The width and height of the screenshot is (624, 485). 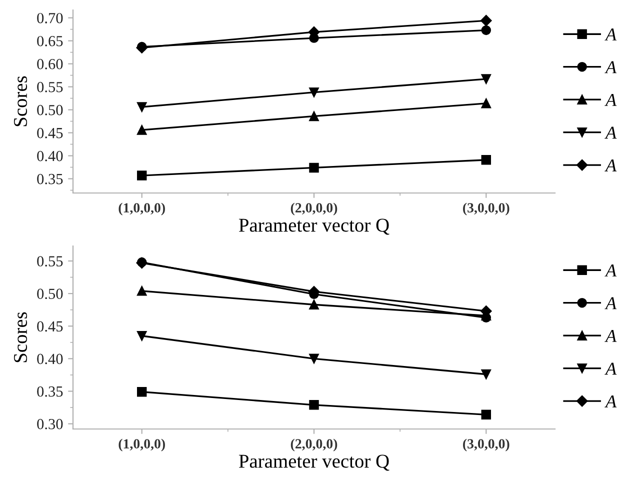 I want to click on y-tick-label: 0.60, so click(x=50, y=64).